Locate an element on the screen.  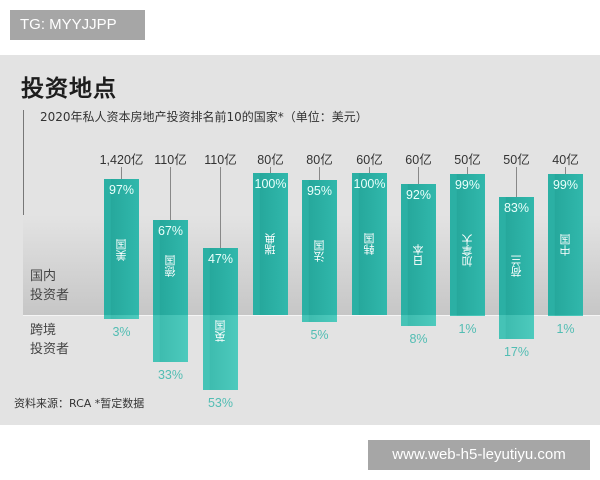
country-name: 美国 is located at coordinates (121, 250).